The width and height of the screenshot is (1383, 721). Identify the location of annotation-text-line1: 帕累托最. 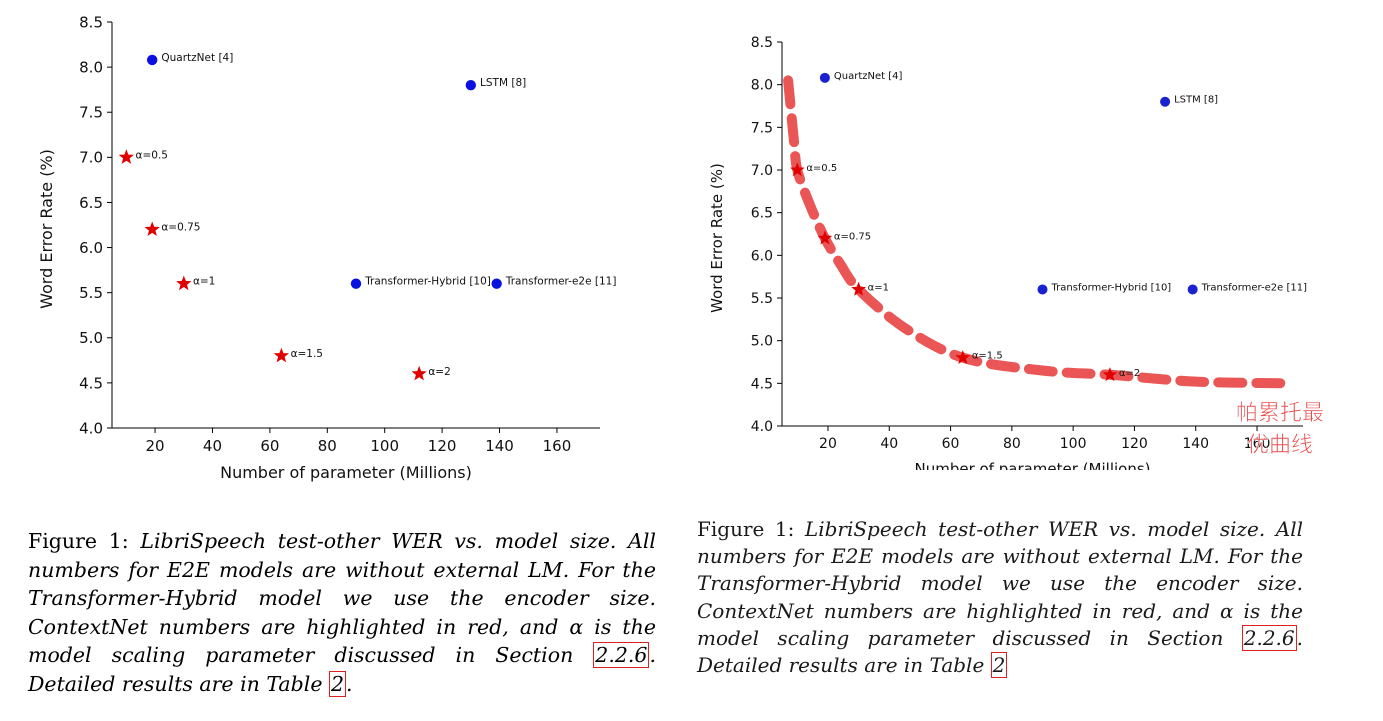
(1280, 413).